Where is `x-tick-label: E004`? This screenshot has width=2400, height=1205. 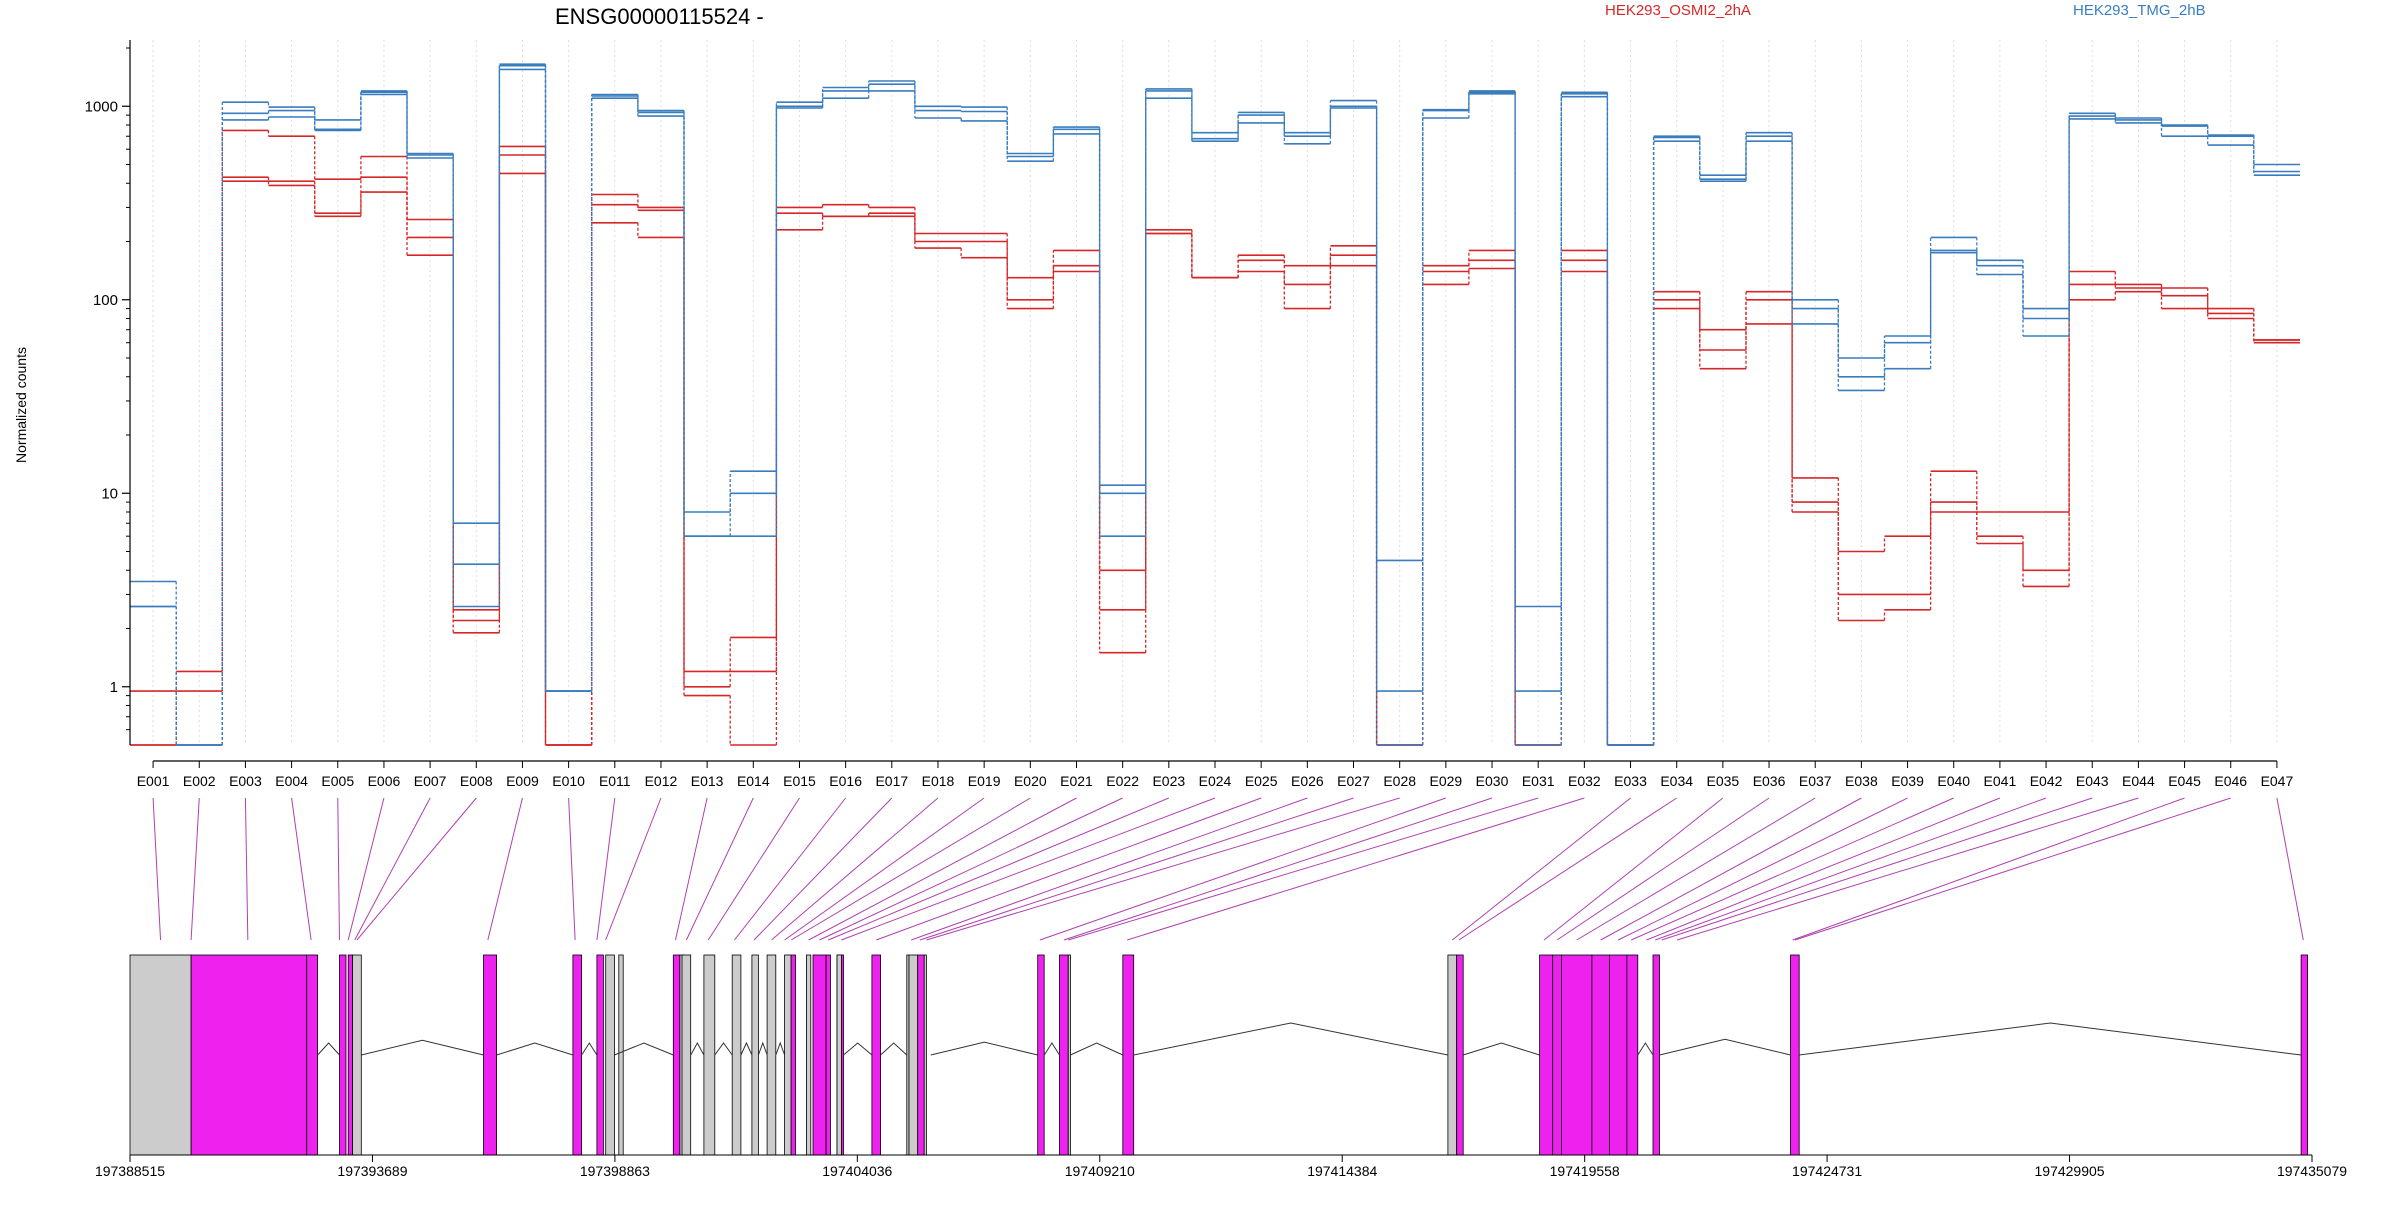 x-tick-label: E004 is located at coordinates (291, 781).